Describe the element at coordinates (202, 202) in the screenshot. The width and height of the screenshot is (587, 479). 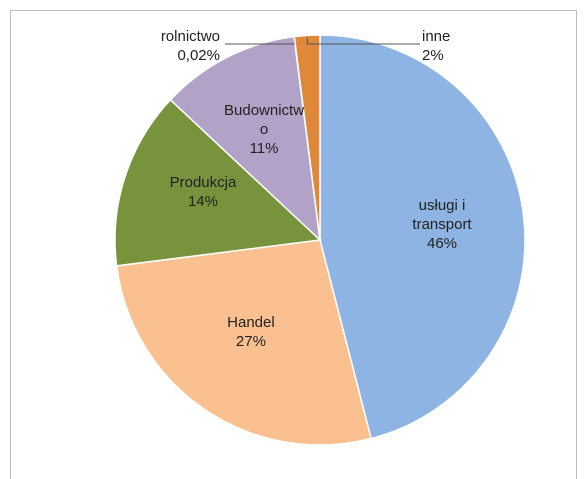
I see `value-label: 14%` at that location.